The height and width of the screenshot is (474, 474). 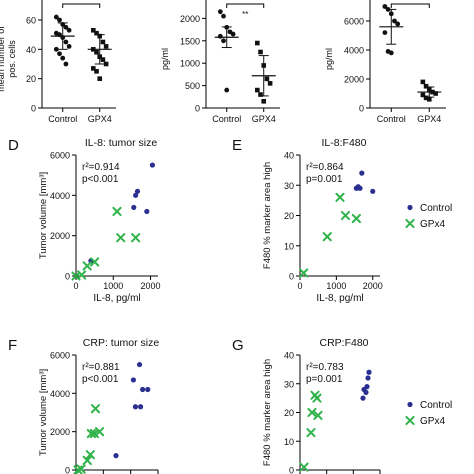 I want to click on panel-title: CRP: tumor size, so click(x=121, y=343).